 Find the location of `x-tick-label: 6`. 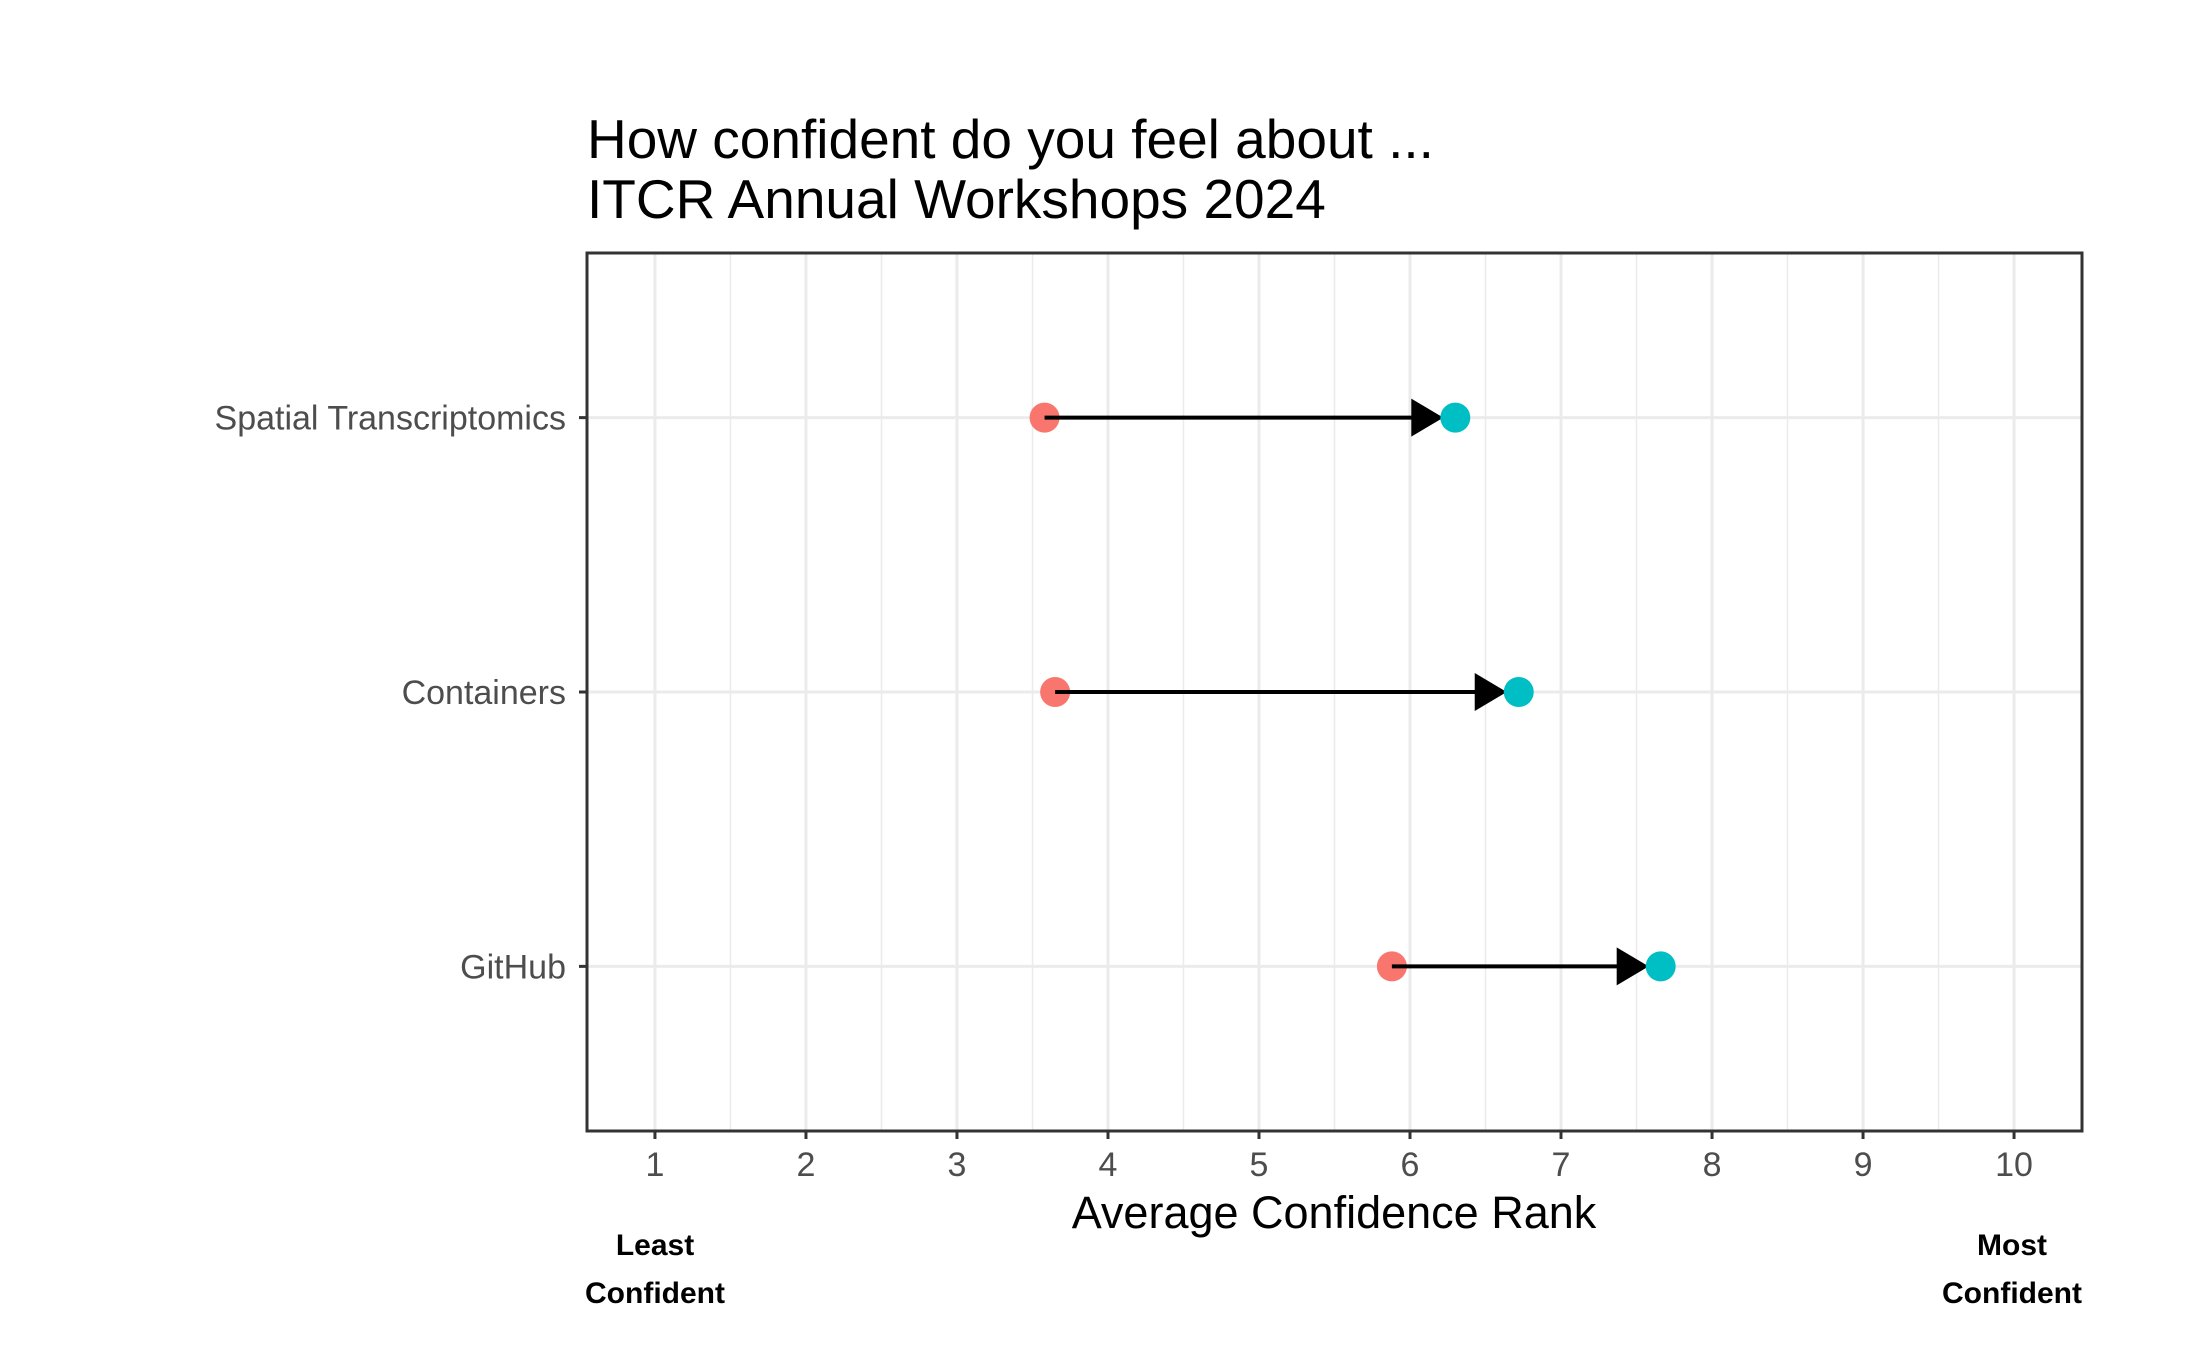

x-tick-label: 6 is located at coordinates (1410, 1165).